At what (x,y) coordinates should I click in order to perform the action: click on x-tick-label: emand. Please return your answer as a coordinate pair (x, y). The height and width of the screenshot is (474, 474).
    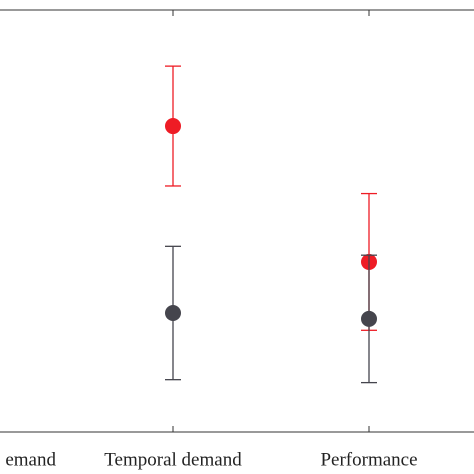
    Looking at the image, I should click on (30, 459).